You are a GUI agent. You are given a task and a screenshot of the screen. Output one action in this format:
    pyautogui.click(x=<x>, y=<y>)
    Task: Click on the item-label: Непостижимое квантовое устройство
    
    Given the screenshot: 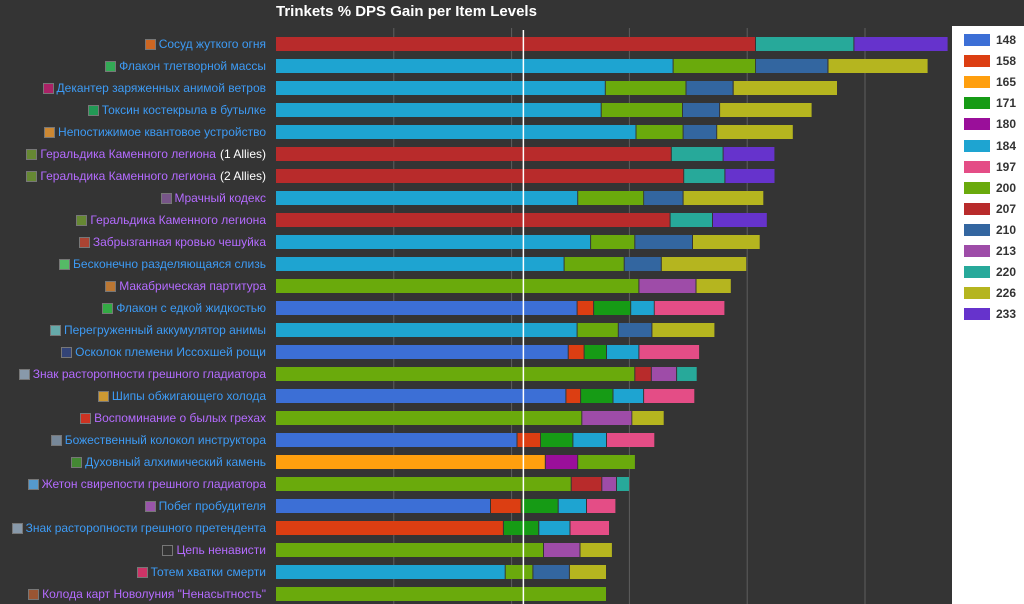 What is the action you would take?
    pyautogui.click(x=155, y=132)
    